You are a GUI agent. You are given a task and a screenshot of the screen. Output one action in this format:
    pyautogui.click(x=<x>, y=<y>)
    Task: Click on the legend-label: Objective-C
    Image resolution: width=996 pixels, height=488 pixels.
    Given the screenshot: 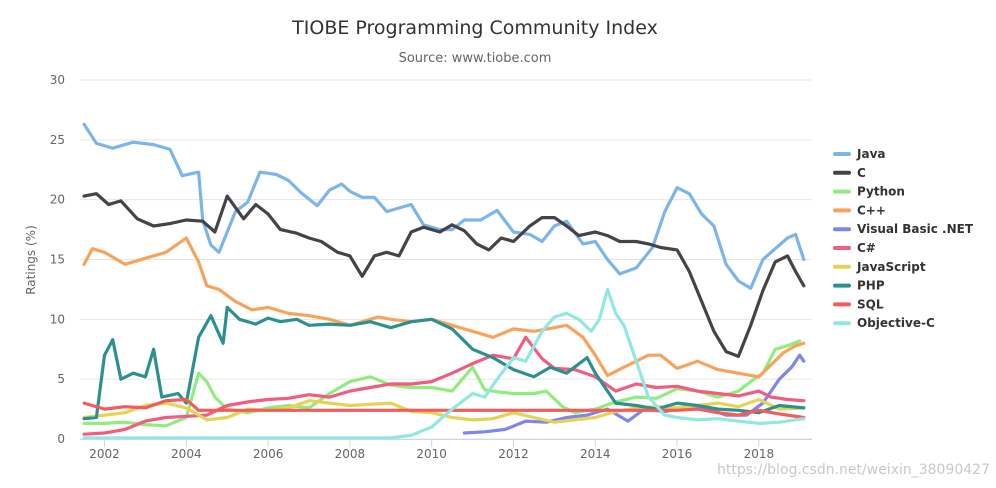 What is the action you would take?
    pyautogui.click(x=896, y=323)
    